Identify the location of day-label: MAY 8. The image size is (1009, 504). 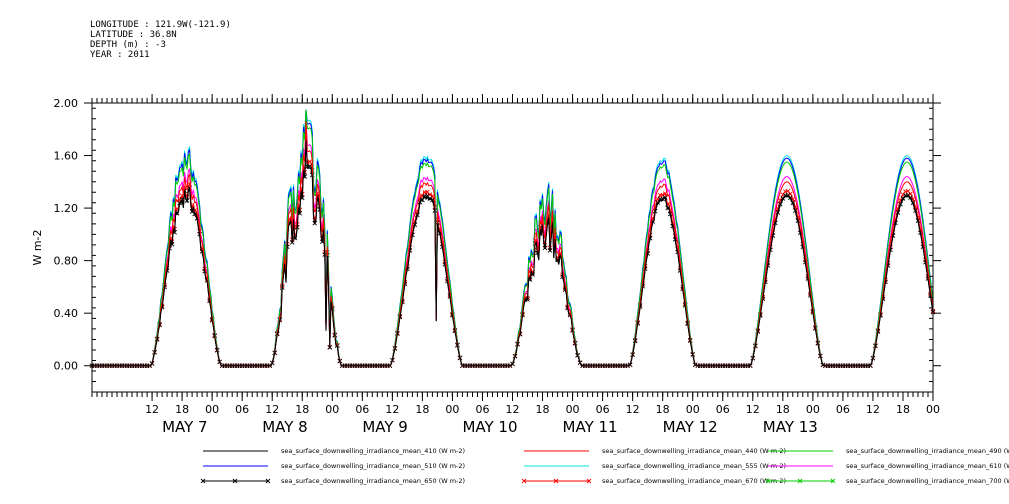
(285, 427).